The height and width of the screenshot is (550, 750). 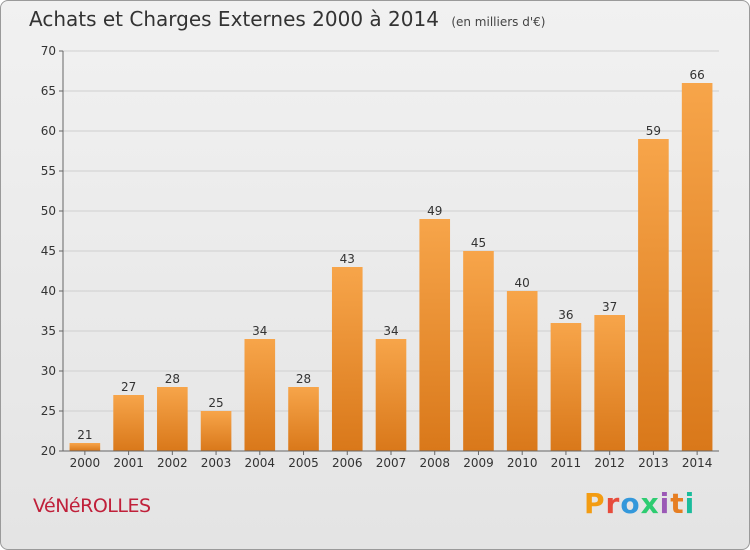 I want to click on y-tick-label: 55, so click(x=48, y=171).